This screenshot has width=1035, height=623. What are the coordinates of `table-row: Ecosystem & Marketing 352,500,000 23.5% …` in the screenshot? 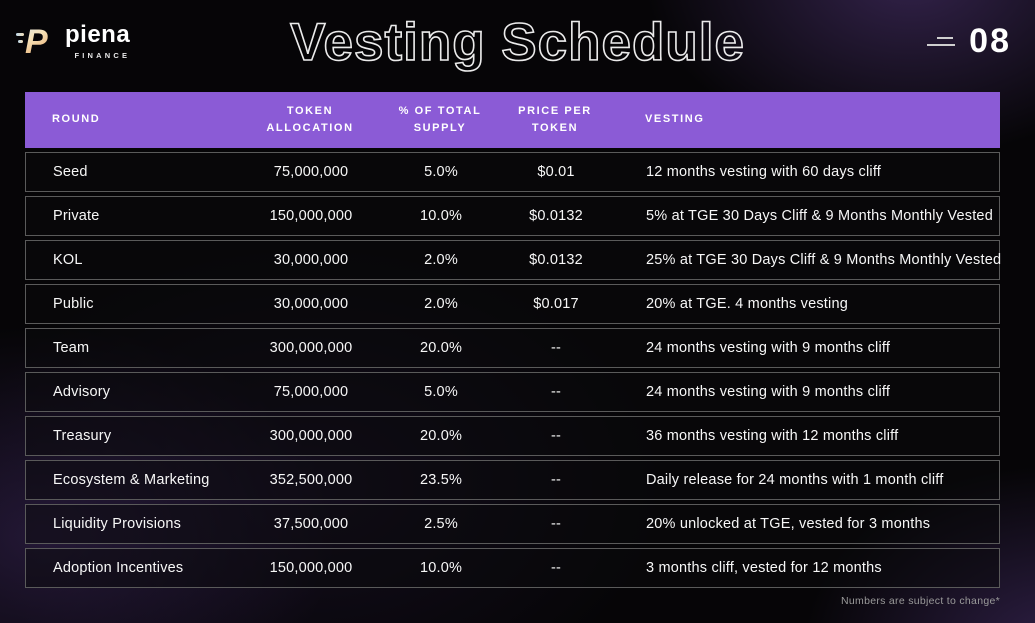 It's located at (512, 480).